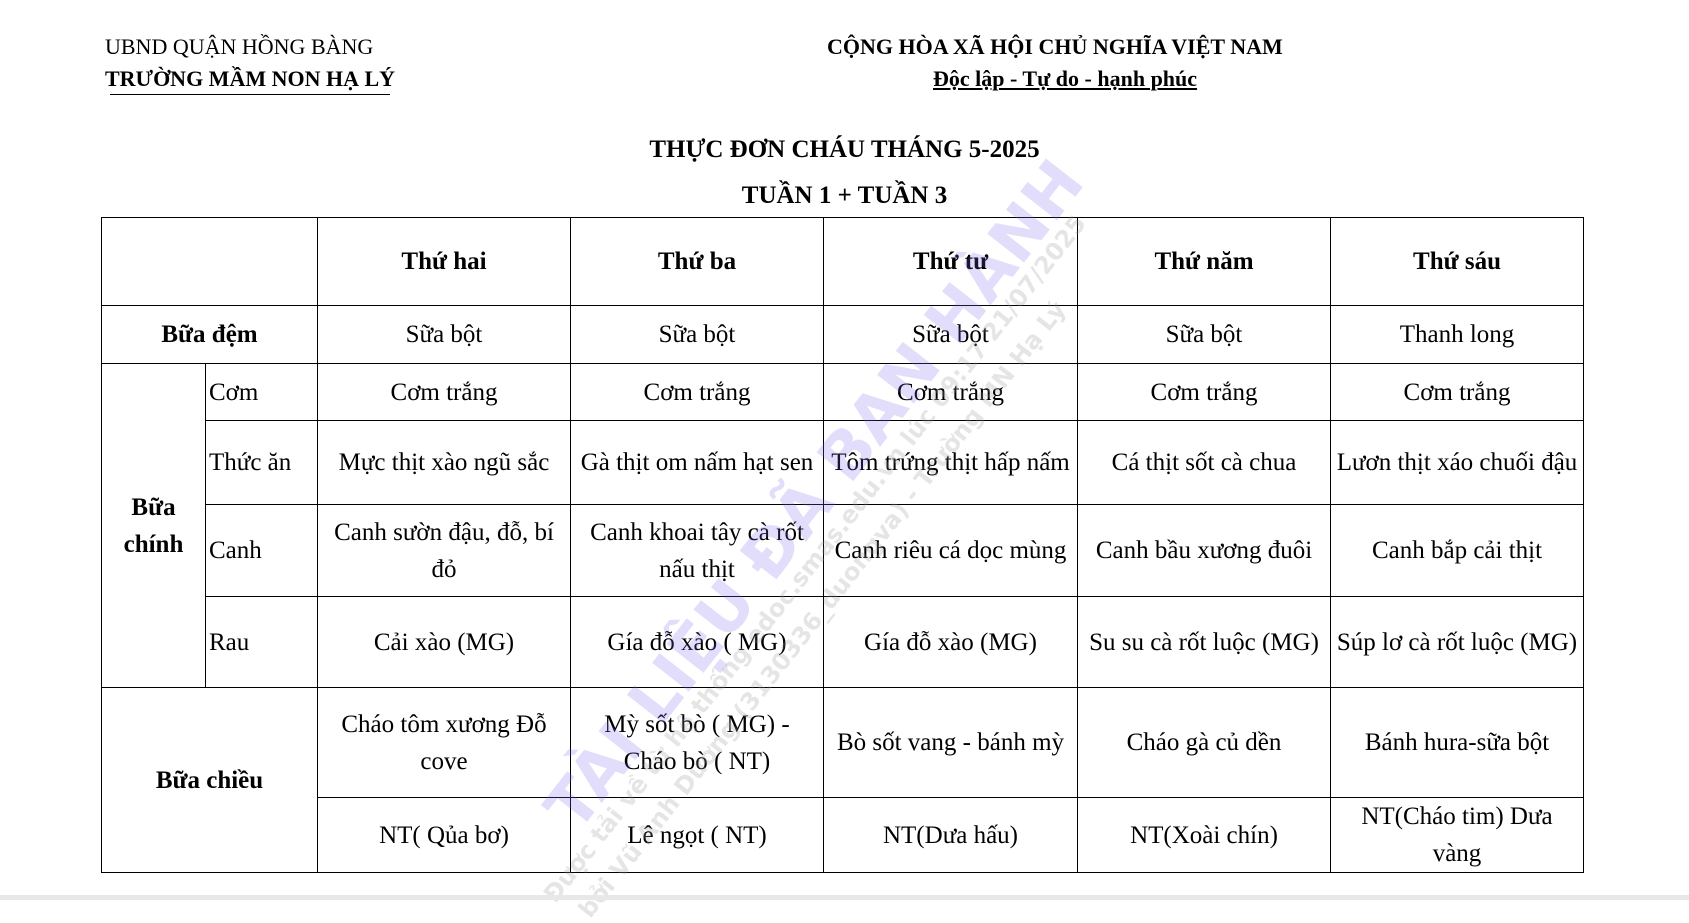 Image resolution: width=1689 pixels, height=923 pixels. What do you see at coordinates (261, 550) in the screenshot?
I see `dish-type-label: Canh` at bounding box center [261, 550].